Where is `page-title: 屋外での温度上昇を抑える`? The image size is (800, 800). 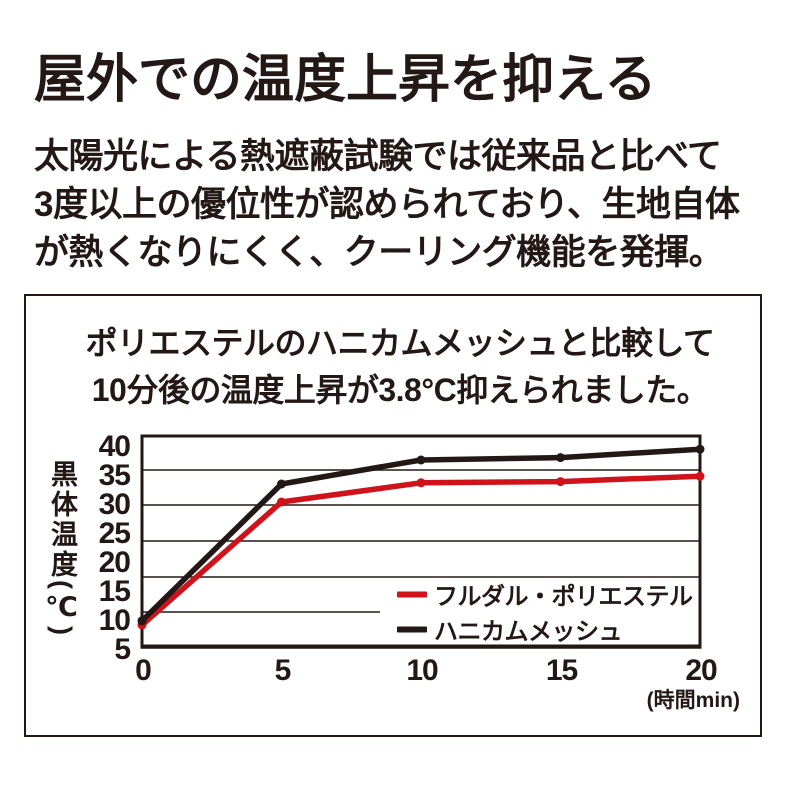 page-title: 屋外での温度上昇を抑える is located at coordinates (345, 80).